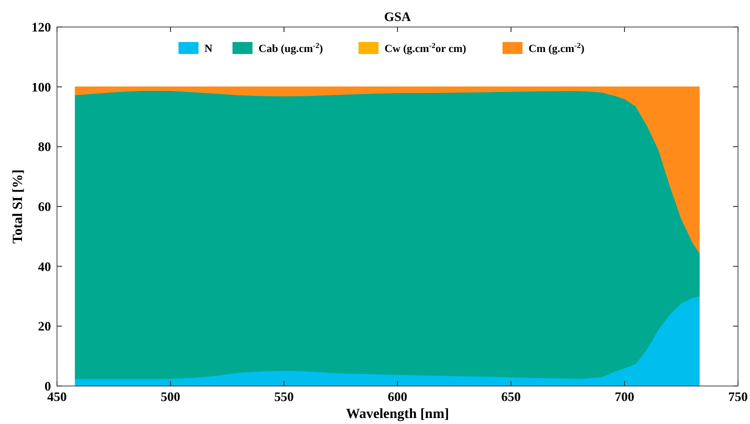 The width and height of the screenshot is (750, 424). I want to click on y-tick-label: 120, so click(41, 27).